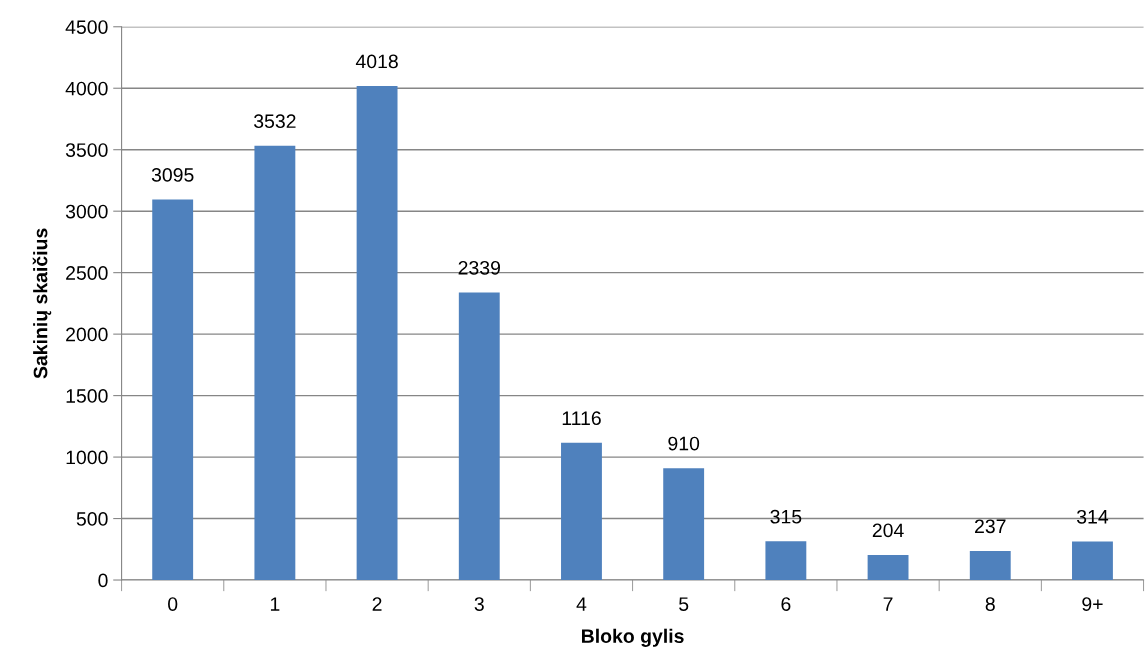  I want to click on x-tick-label: 5, so click(684, 604).